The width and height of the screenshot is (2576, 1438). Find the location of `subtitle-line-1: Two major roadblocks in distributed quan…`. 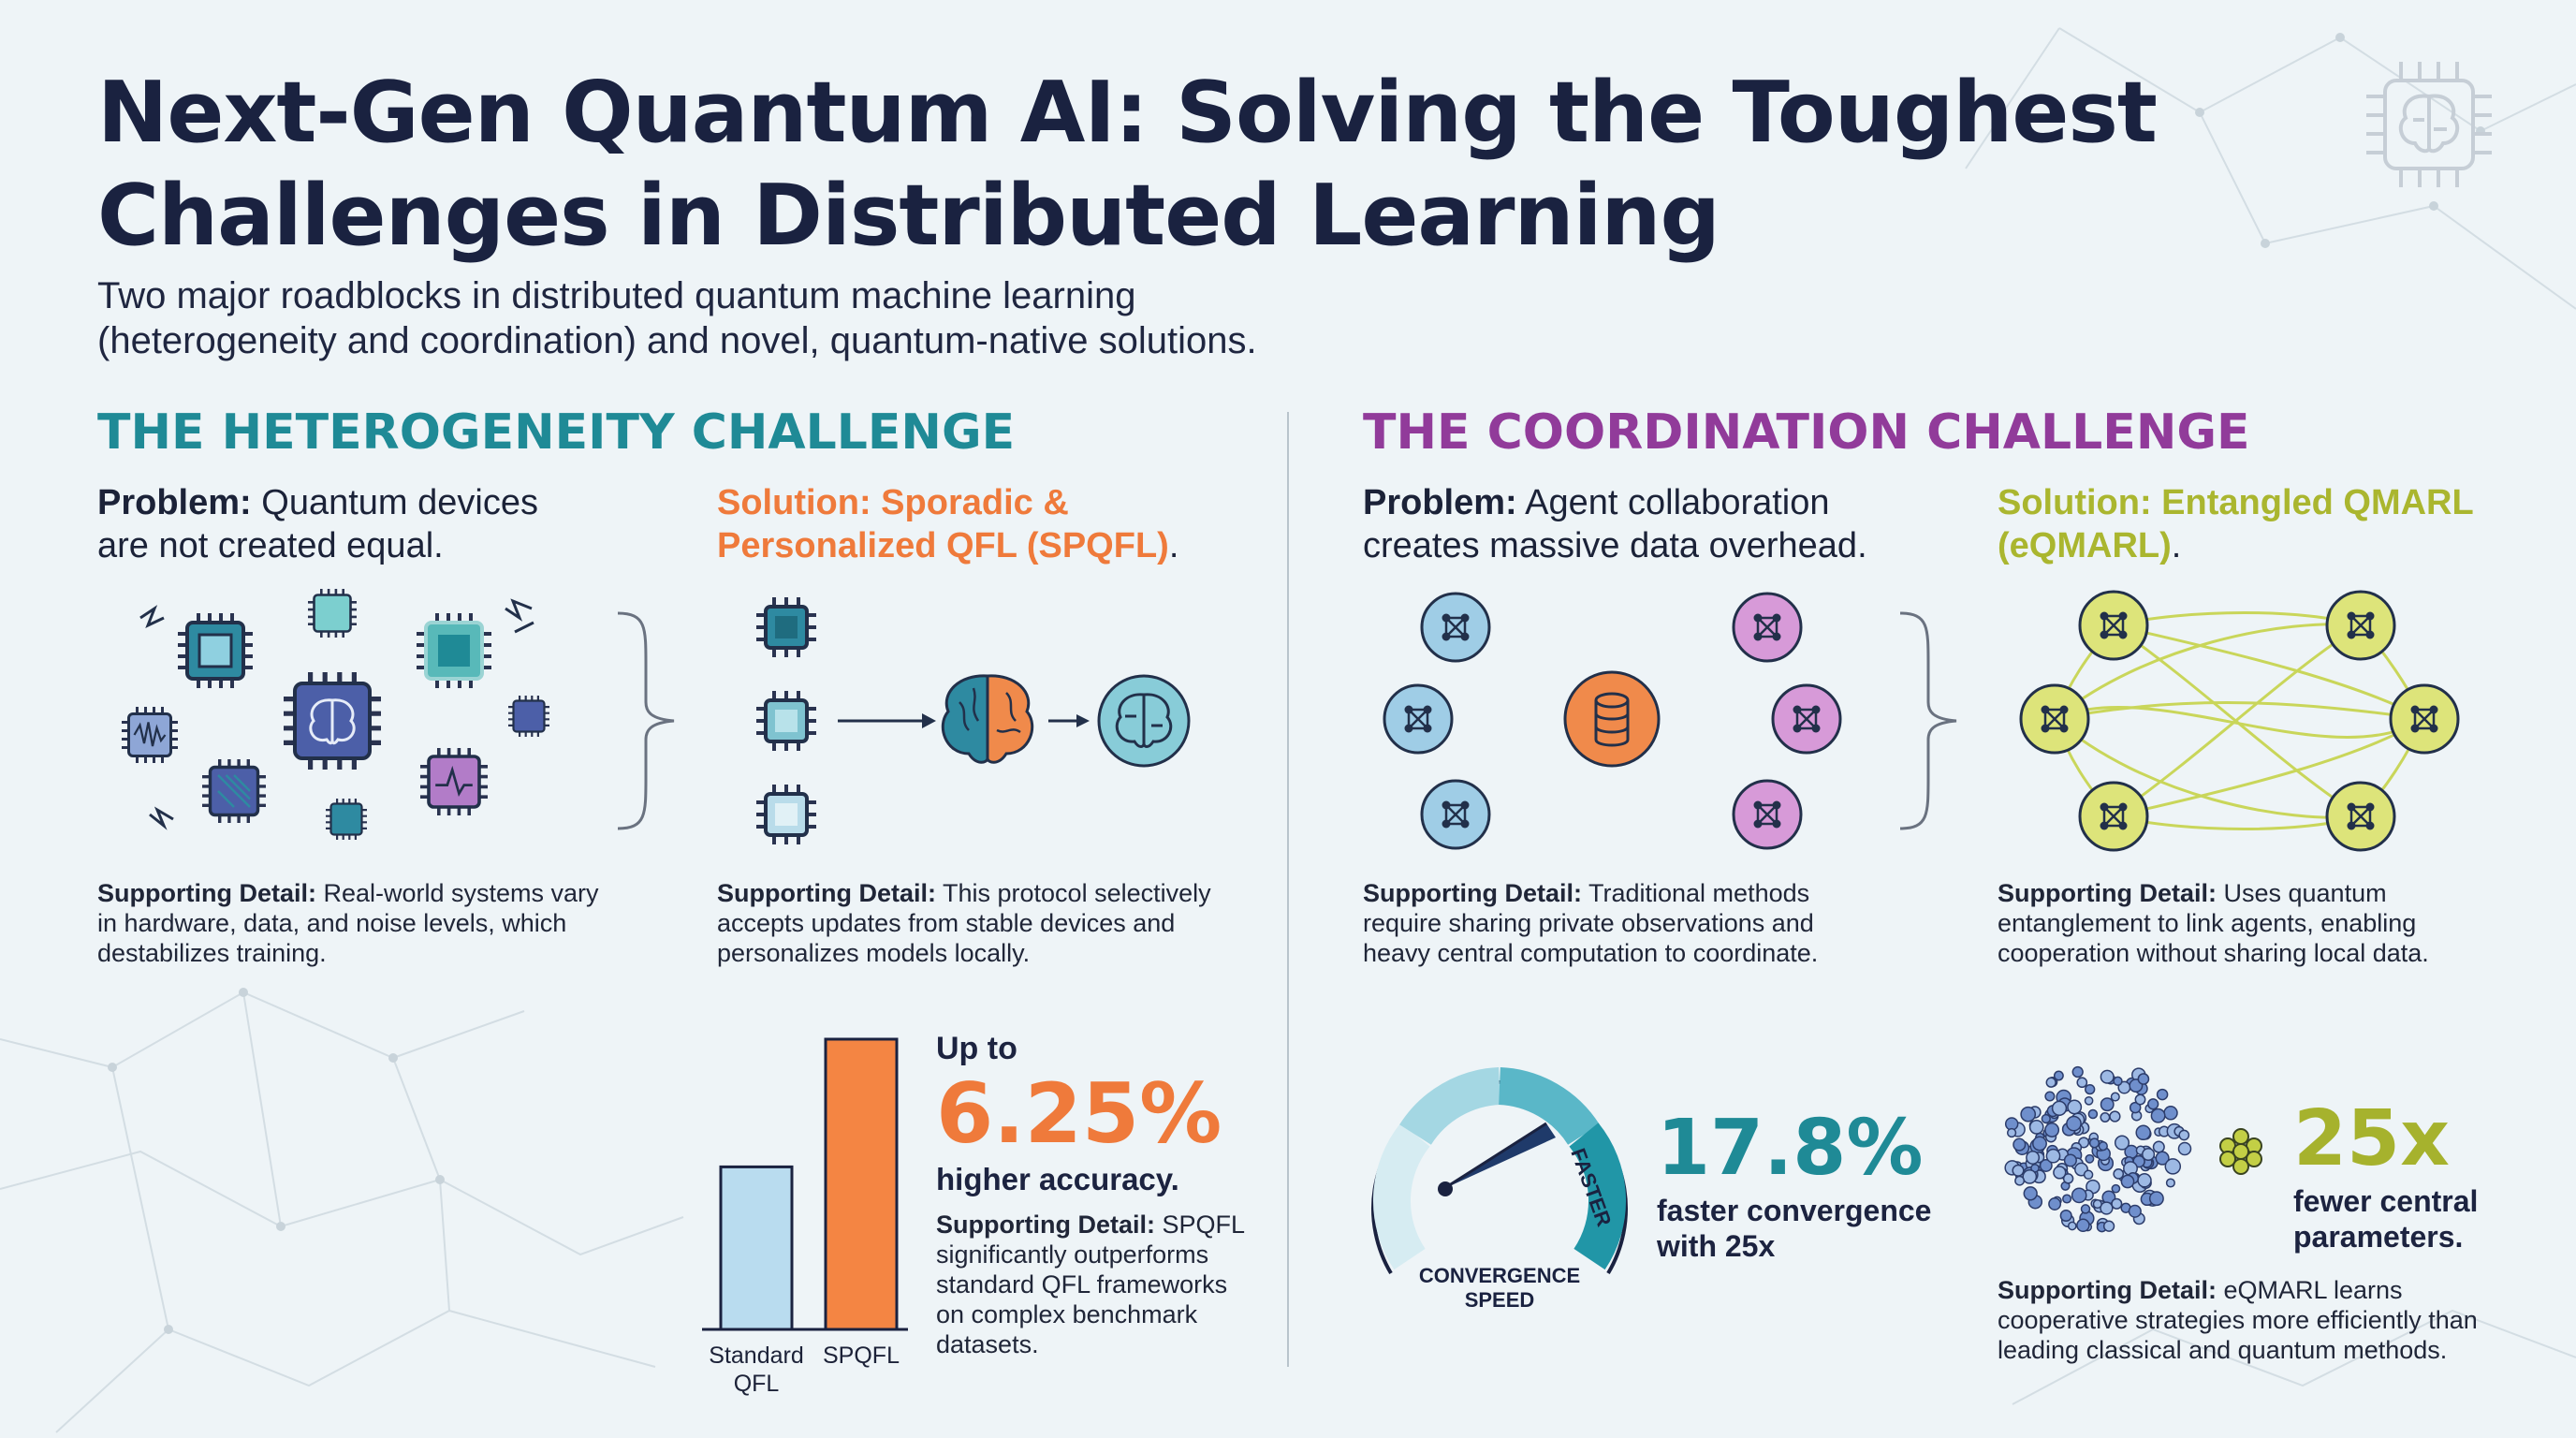

subtitle-line-1: Two major roadblocks in distributed quan… is located at coordinates (616, 295).